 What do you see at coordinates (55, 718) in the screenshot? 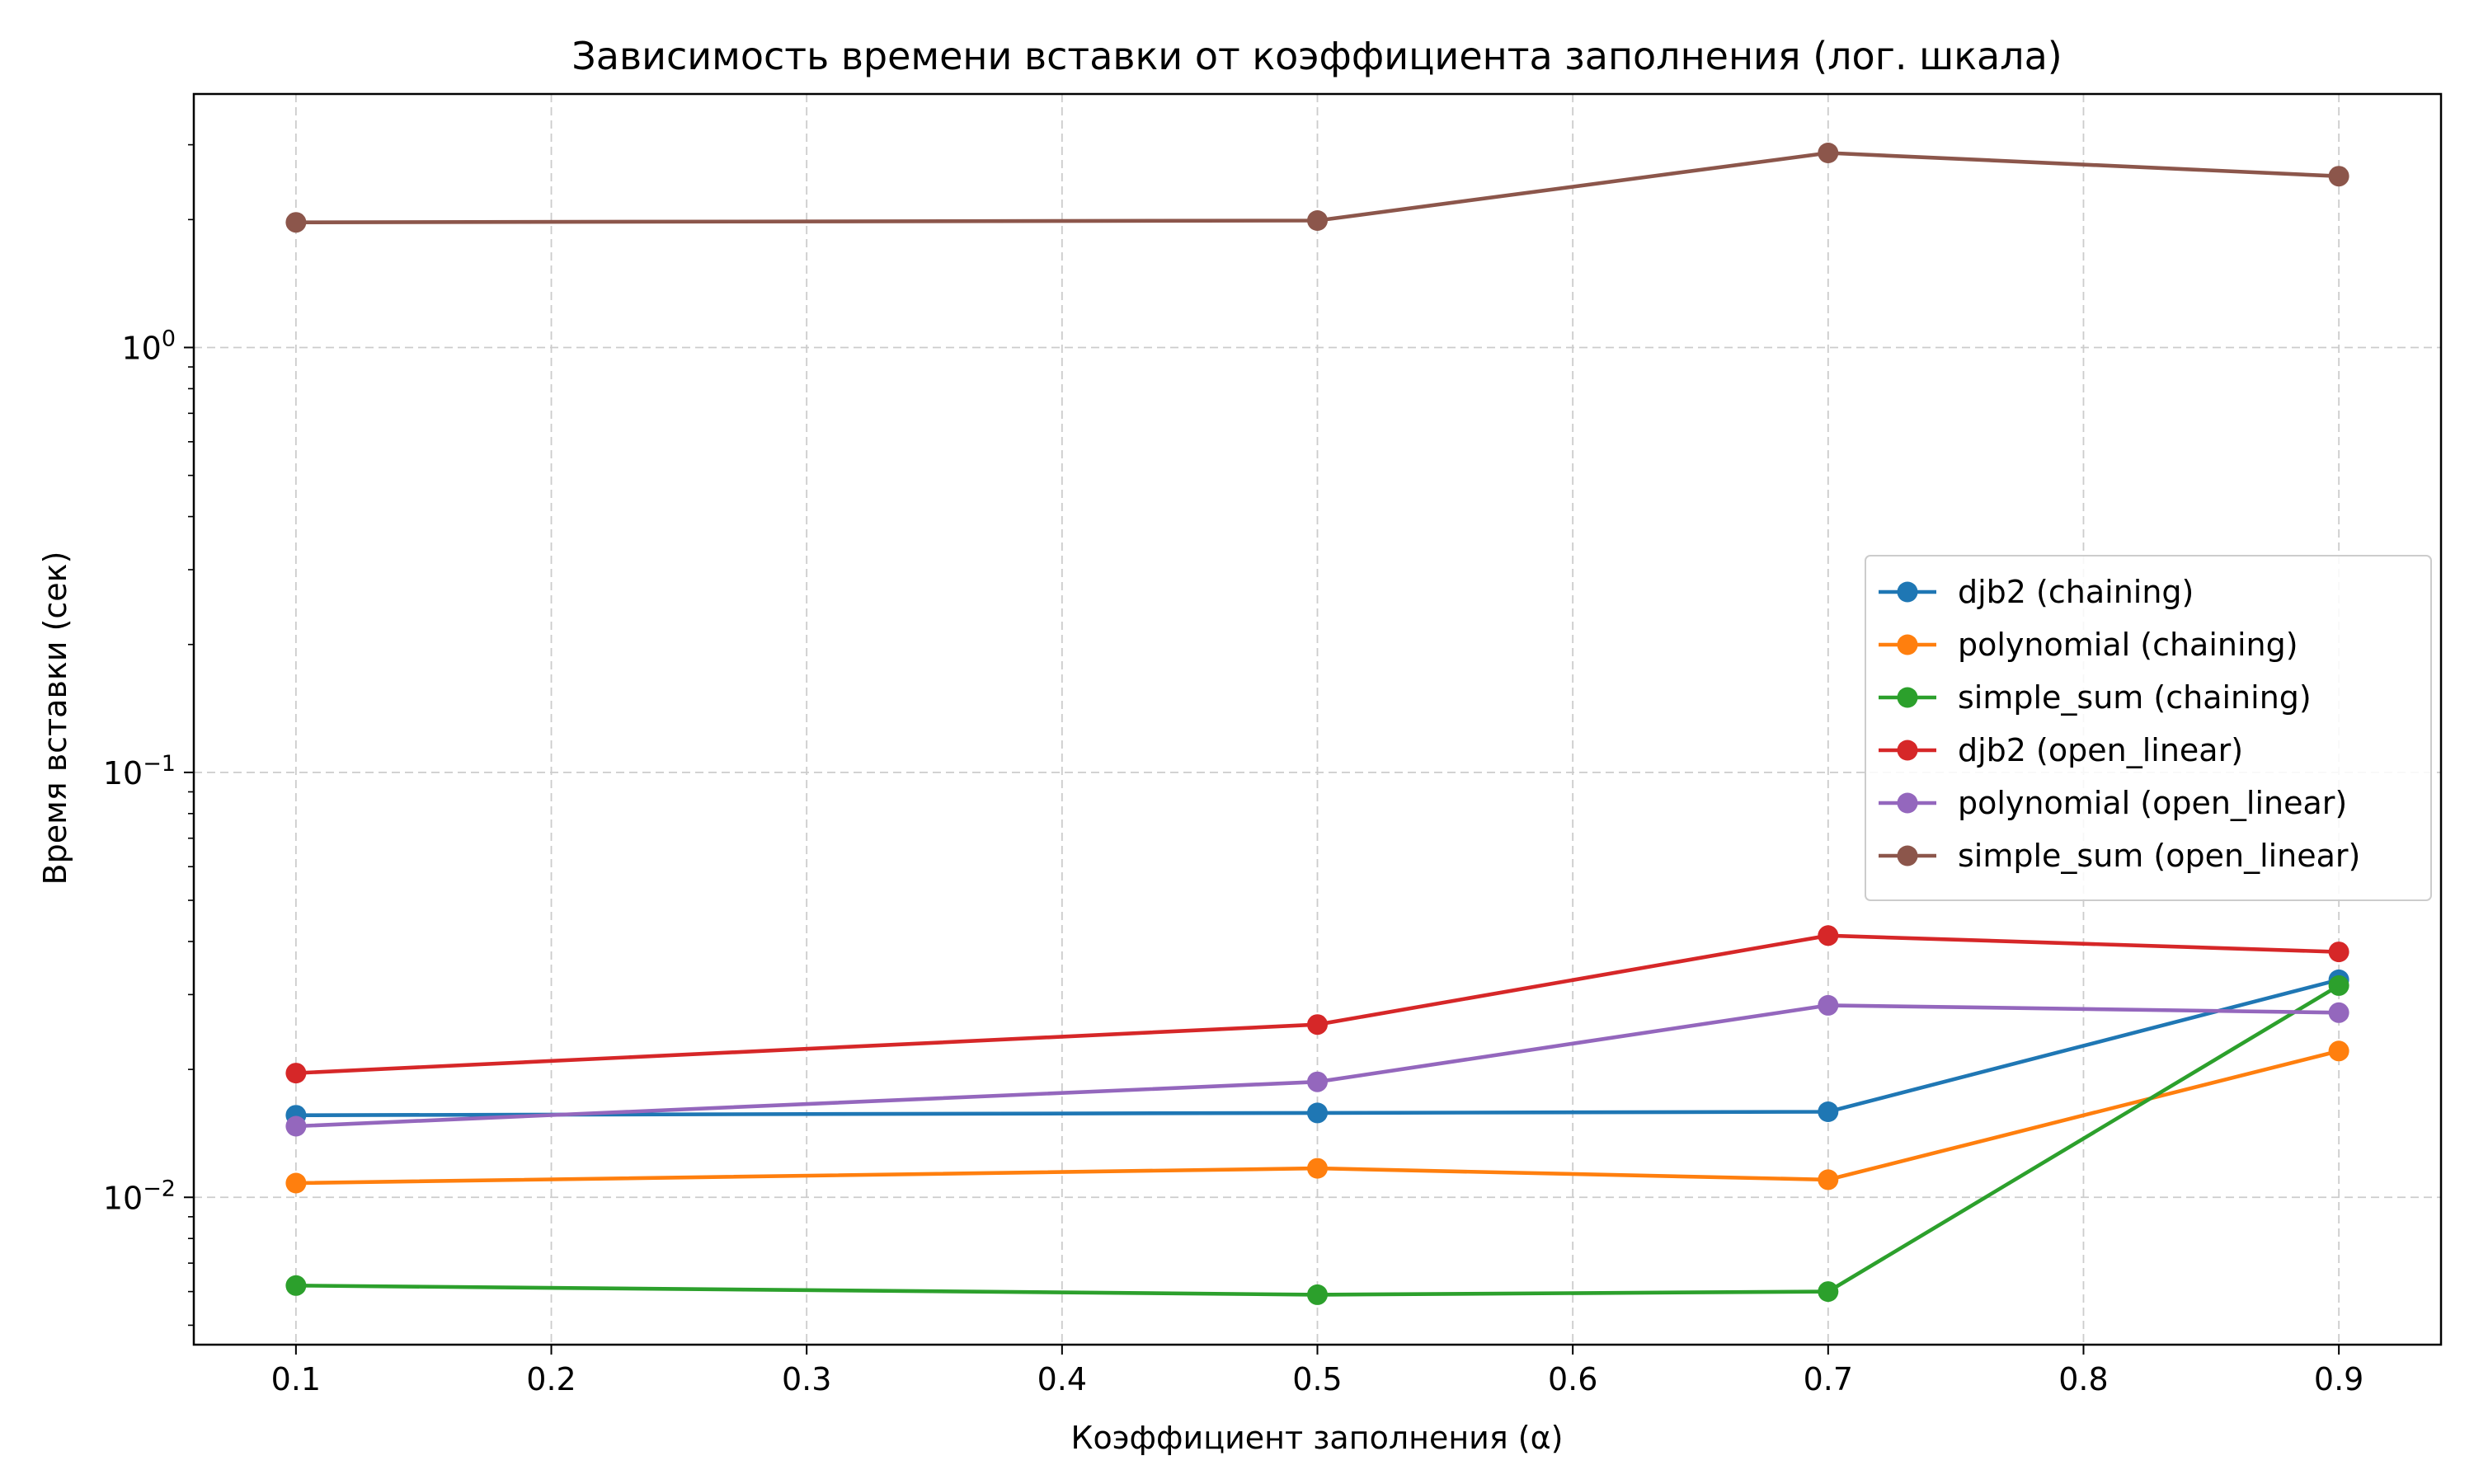
I see `y-axis-label: Время вставки (сек)` at bounding box center [55, 718].